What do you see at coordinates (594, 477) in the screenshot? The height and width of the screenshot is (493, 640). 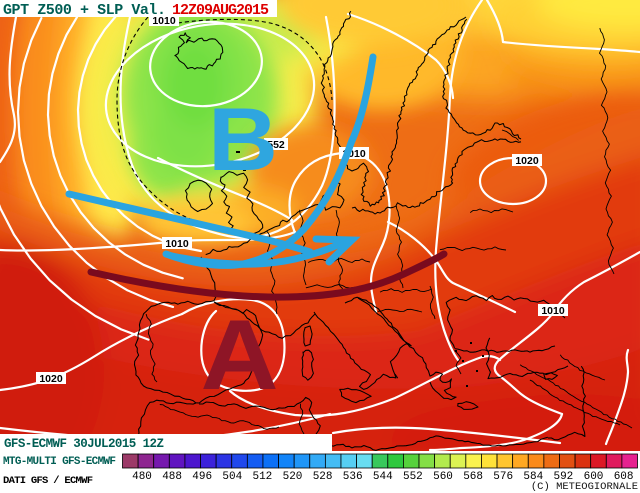 I see `svg-text: 600` at bounding box center [594, 477].